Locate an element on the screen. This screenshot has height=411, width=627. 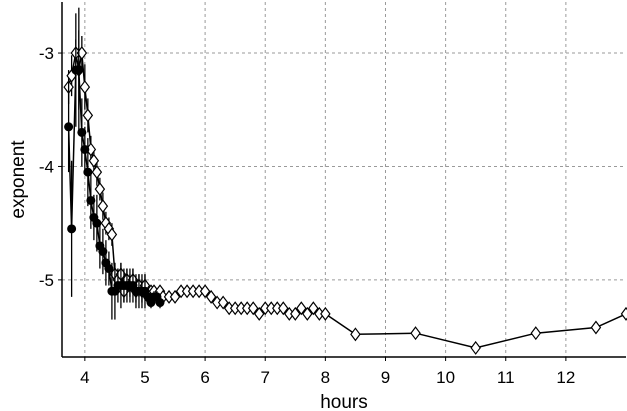
y-tick-label: -3 is located at coordinates (46, 53).